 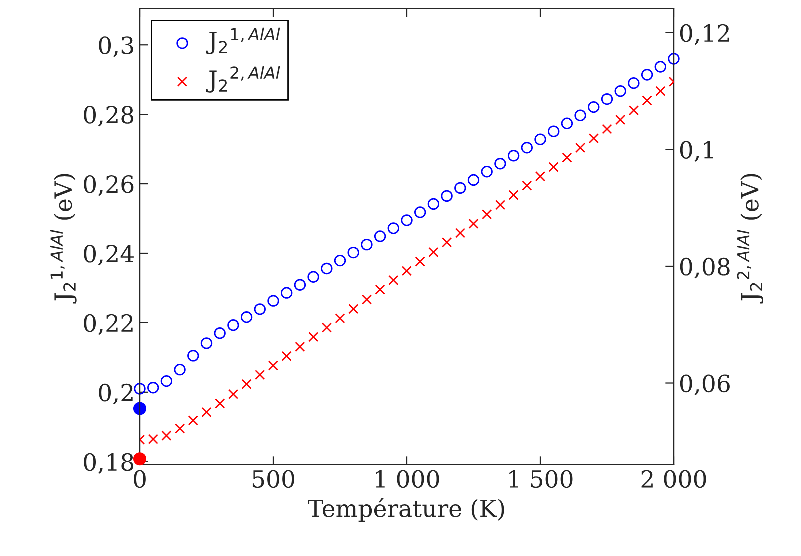 I want to click on y-tick-label: 0,22, so click(x=108, y=325).